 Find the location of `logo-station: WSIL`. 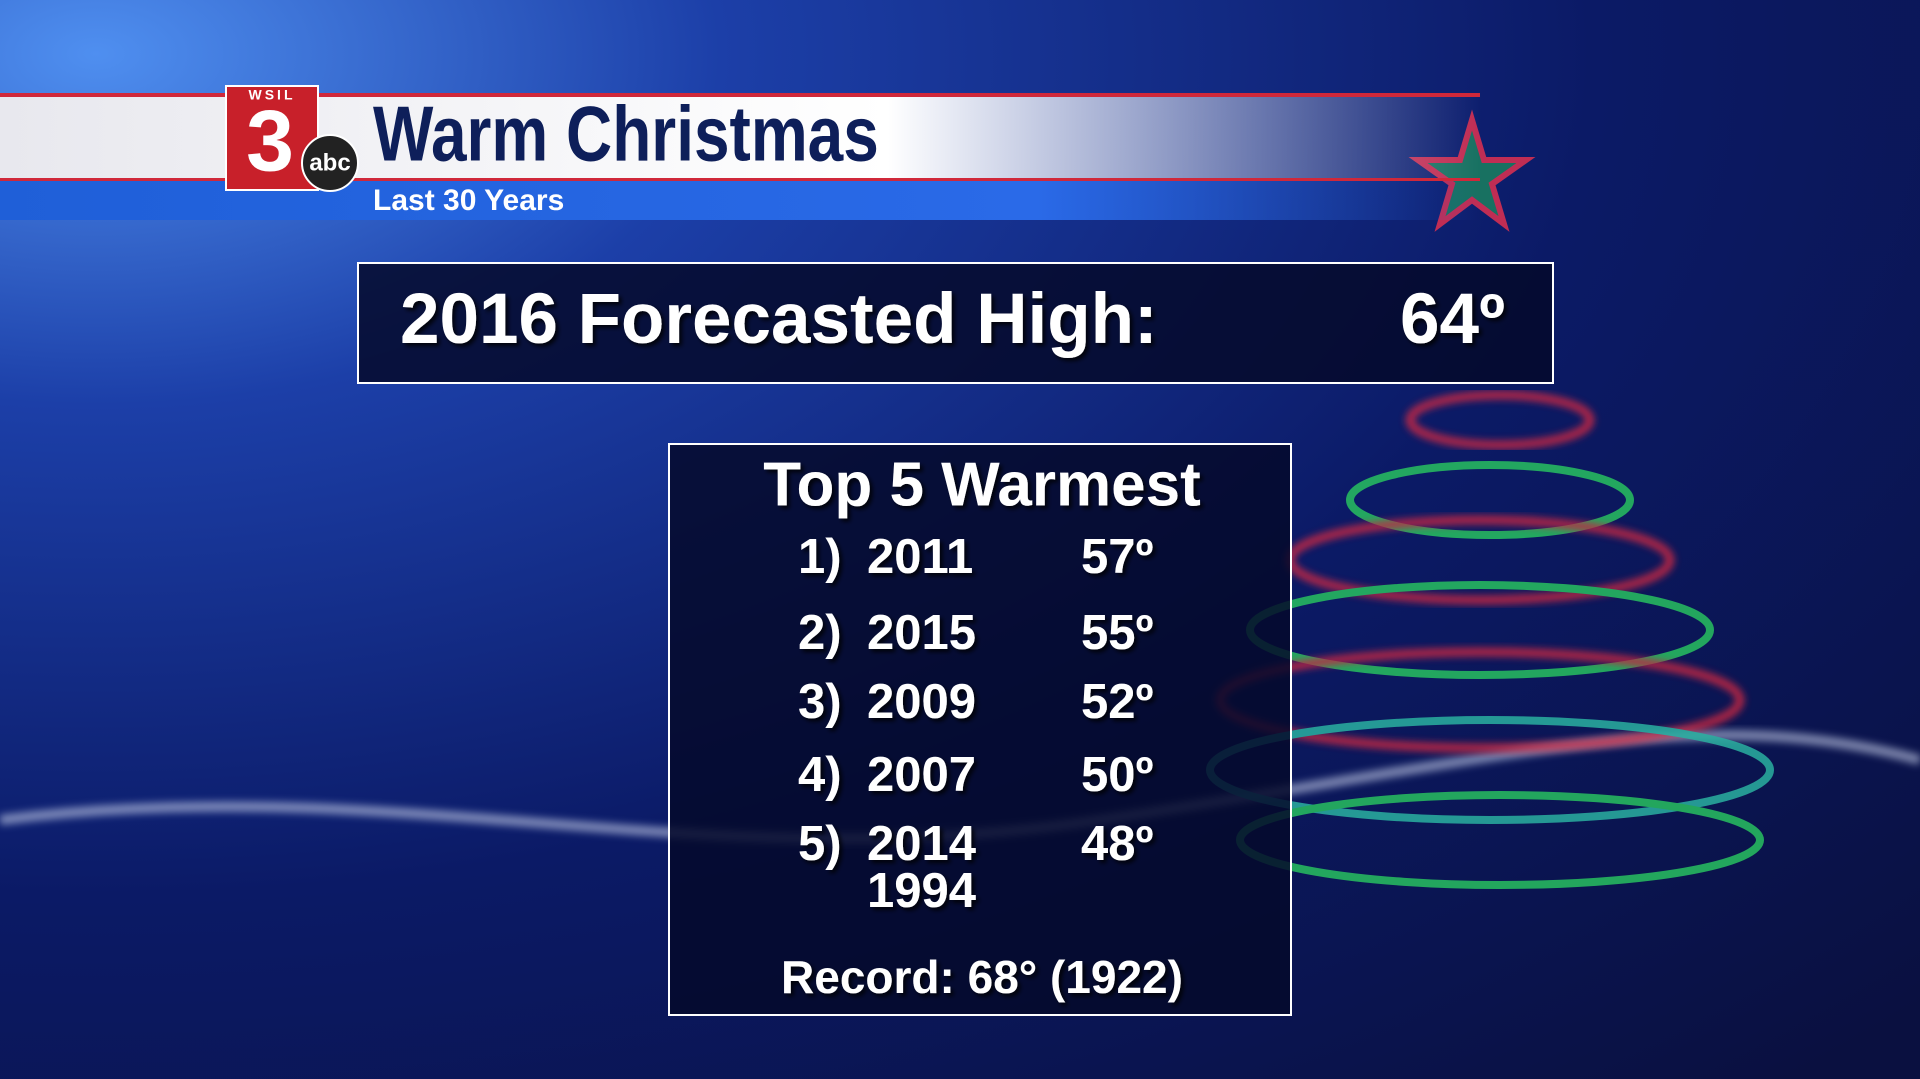

logo-station: WSIL is located at coordinates (272, 95).